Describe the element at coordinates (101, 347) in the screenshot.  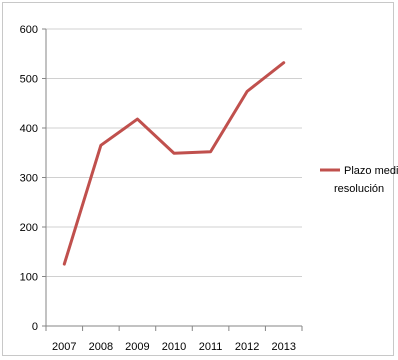
I see `x-tick-label: 2008` at that location.